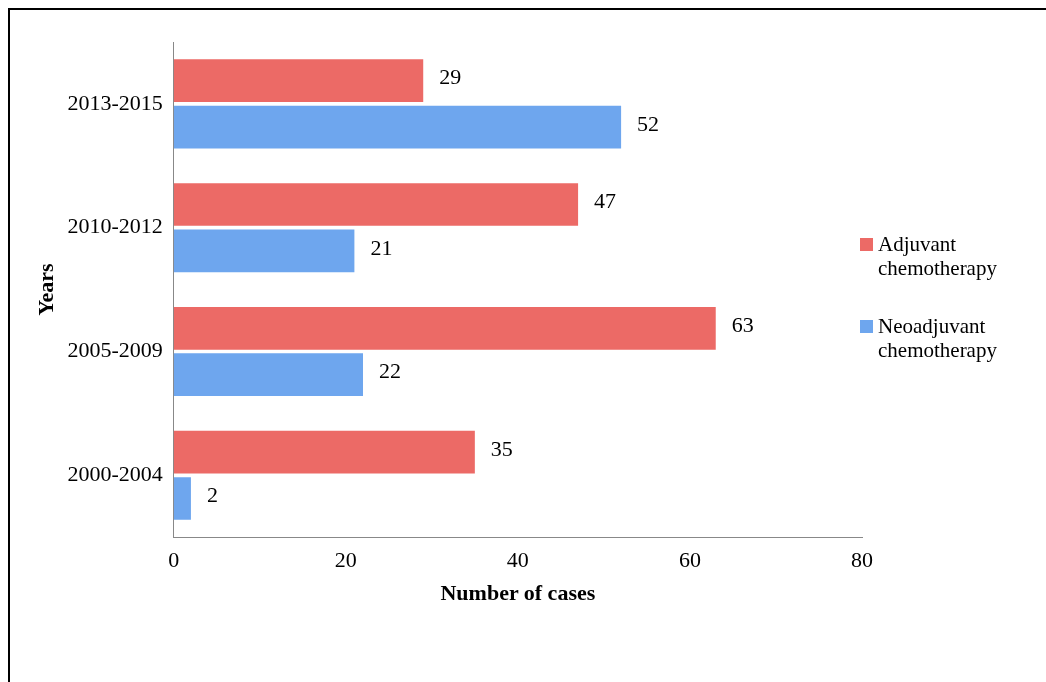  Describe the element at coordinates (115, 226) in the screenshot. I see `y-tick-label: 2010-2012` at that location.